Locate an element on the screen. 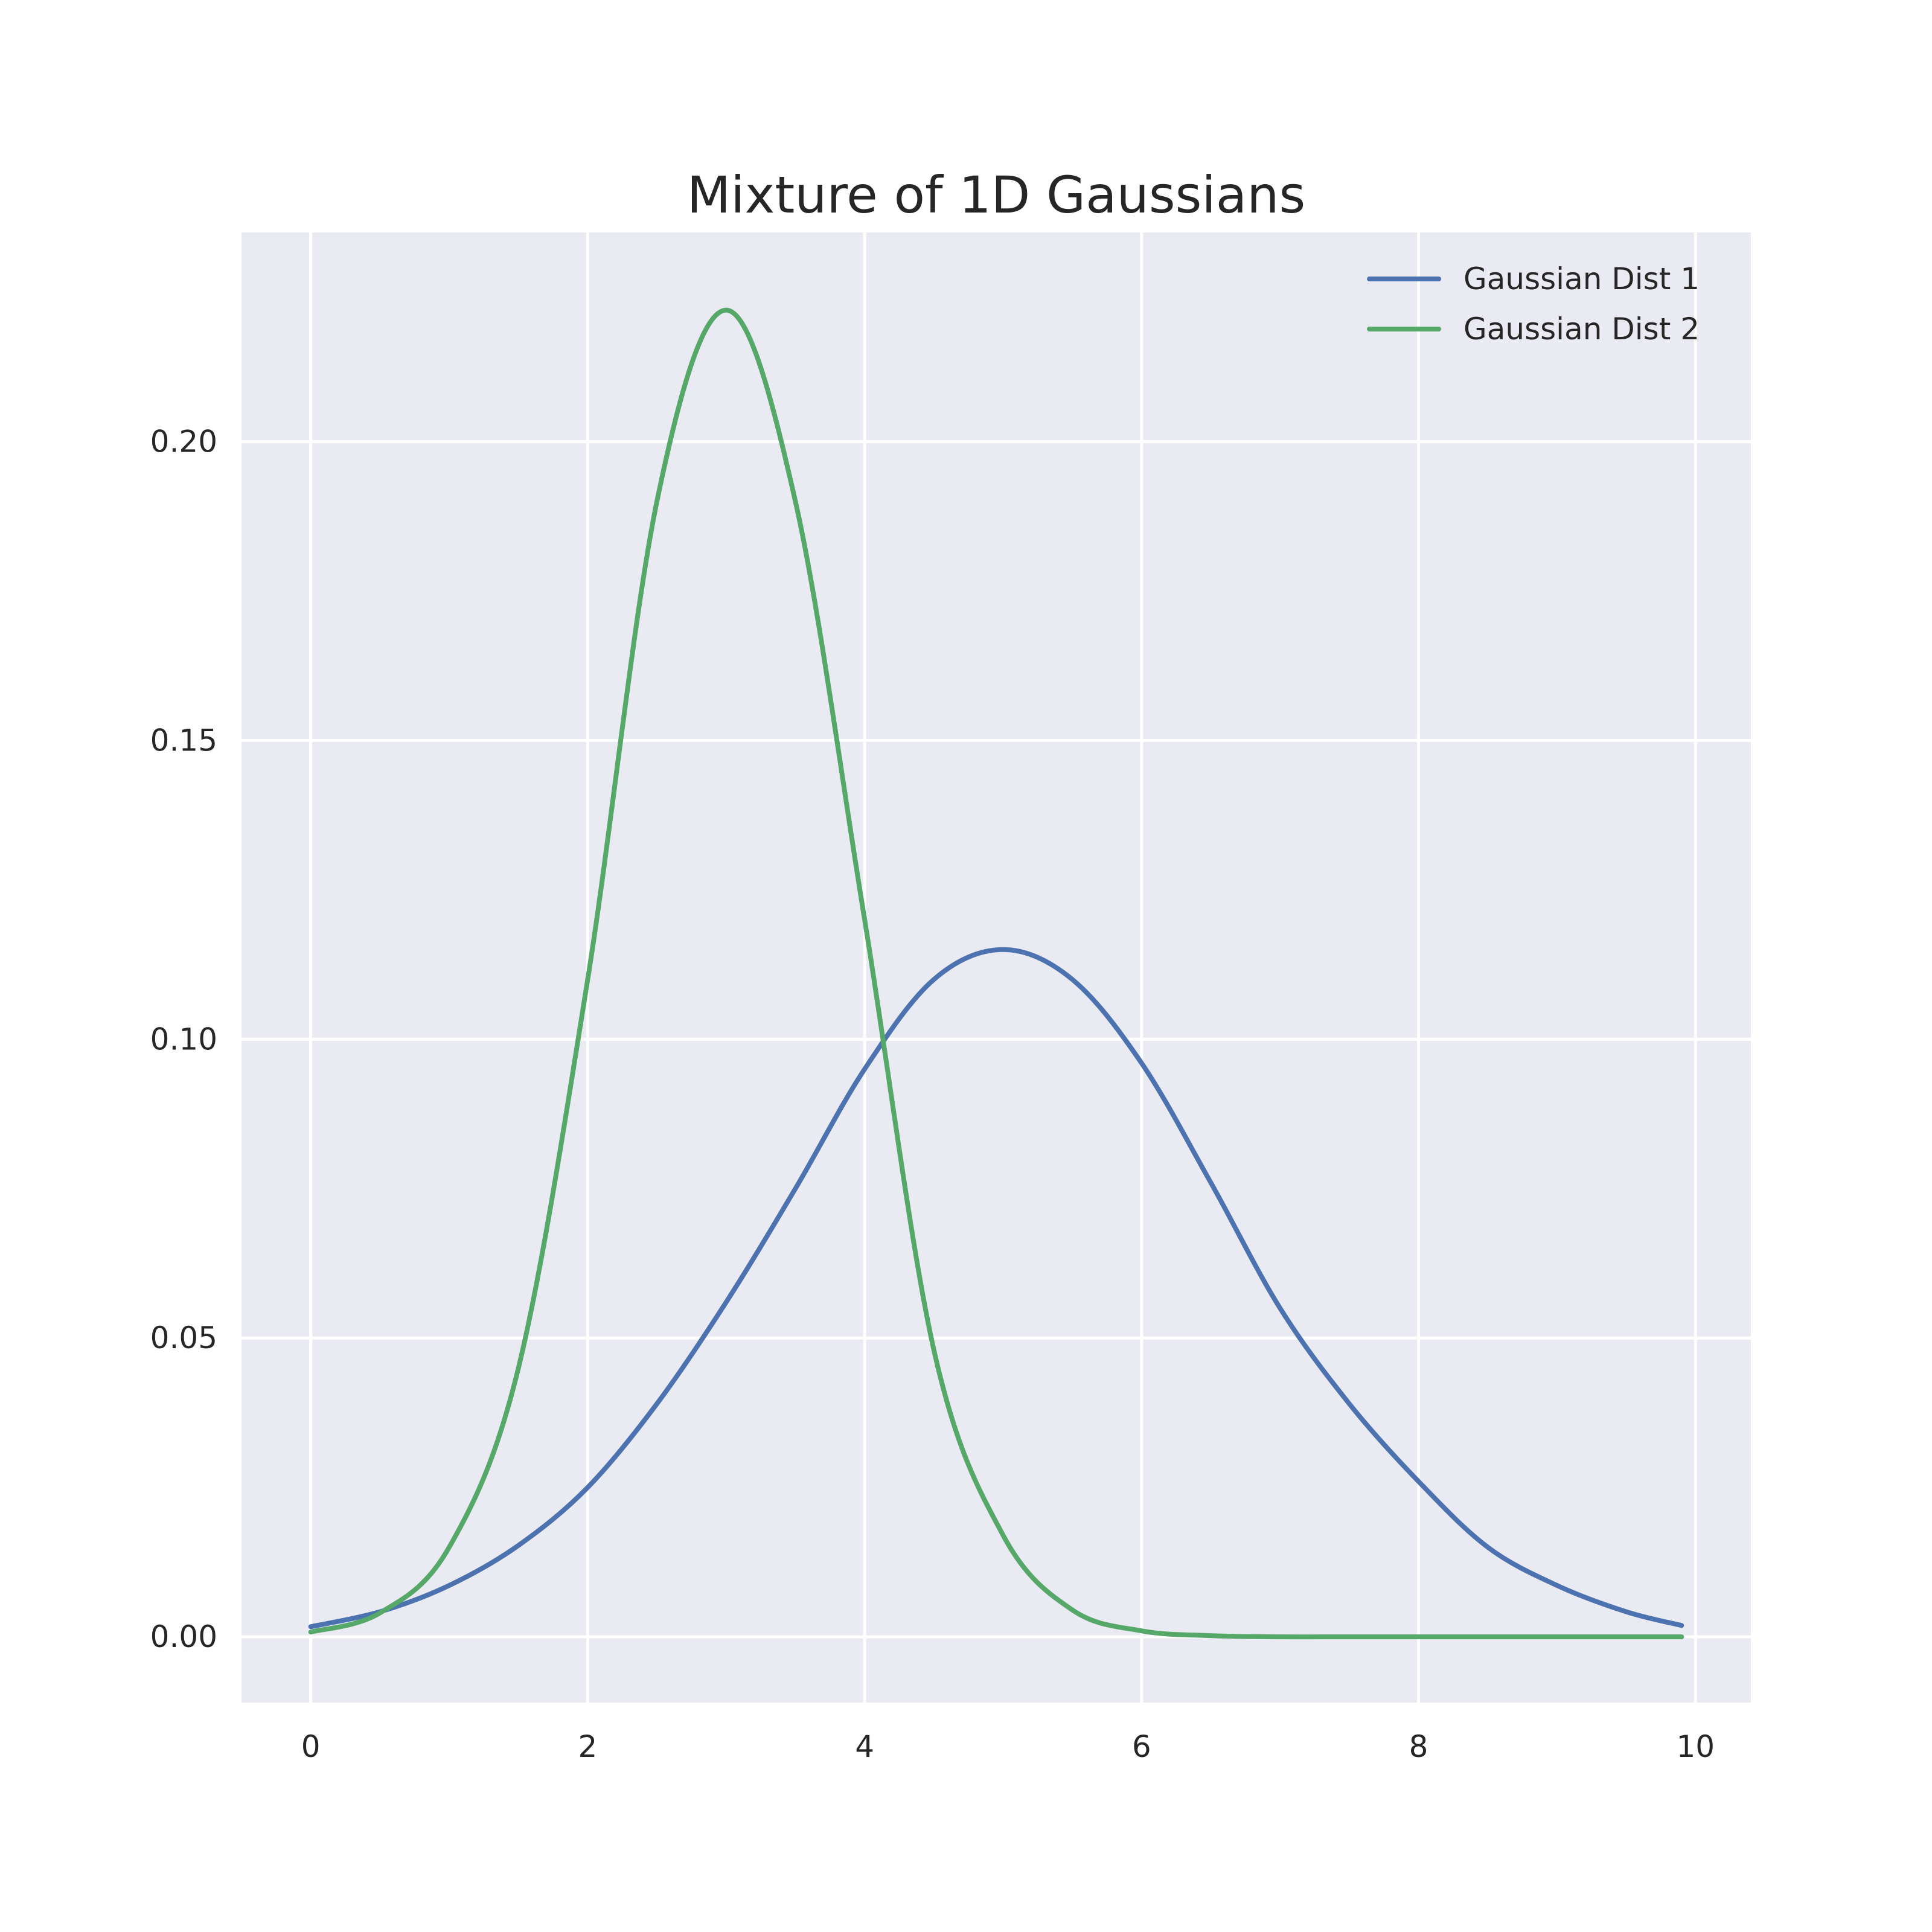 Image resolution: width=1932 pixels, height=1932 pixels. legend-item-2: Gaussian Dist 2 is located at coordinates (1533, 329).